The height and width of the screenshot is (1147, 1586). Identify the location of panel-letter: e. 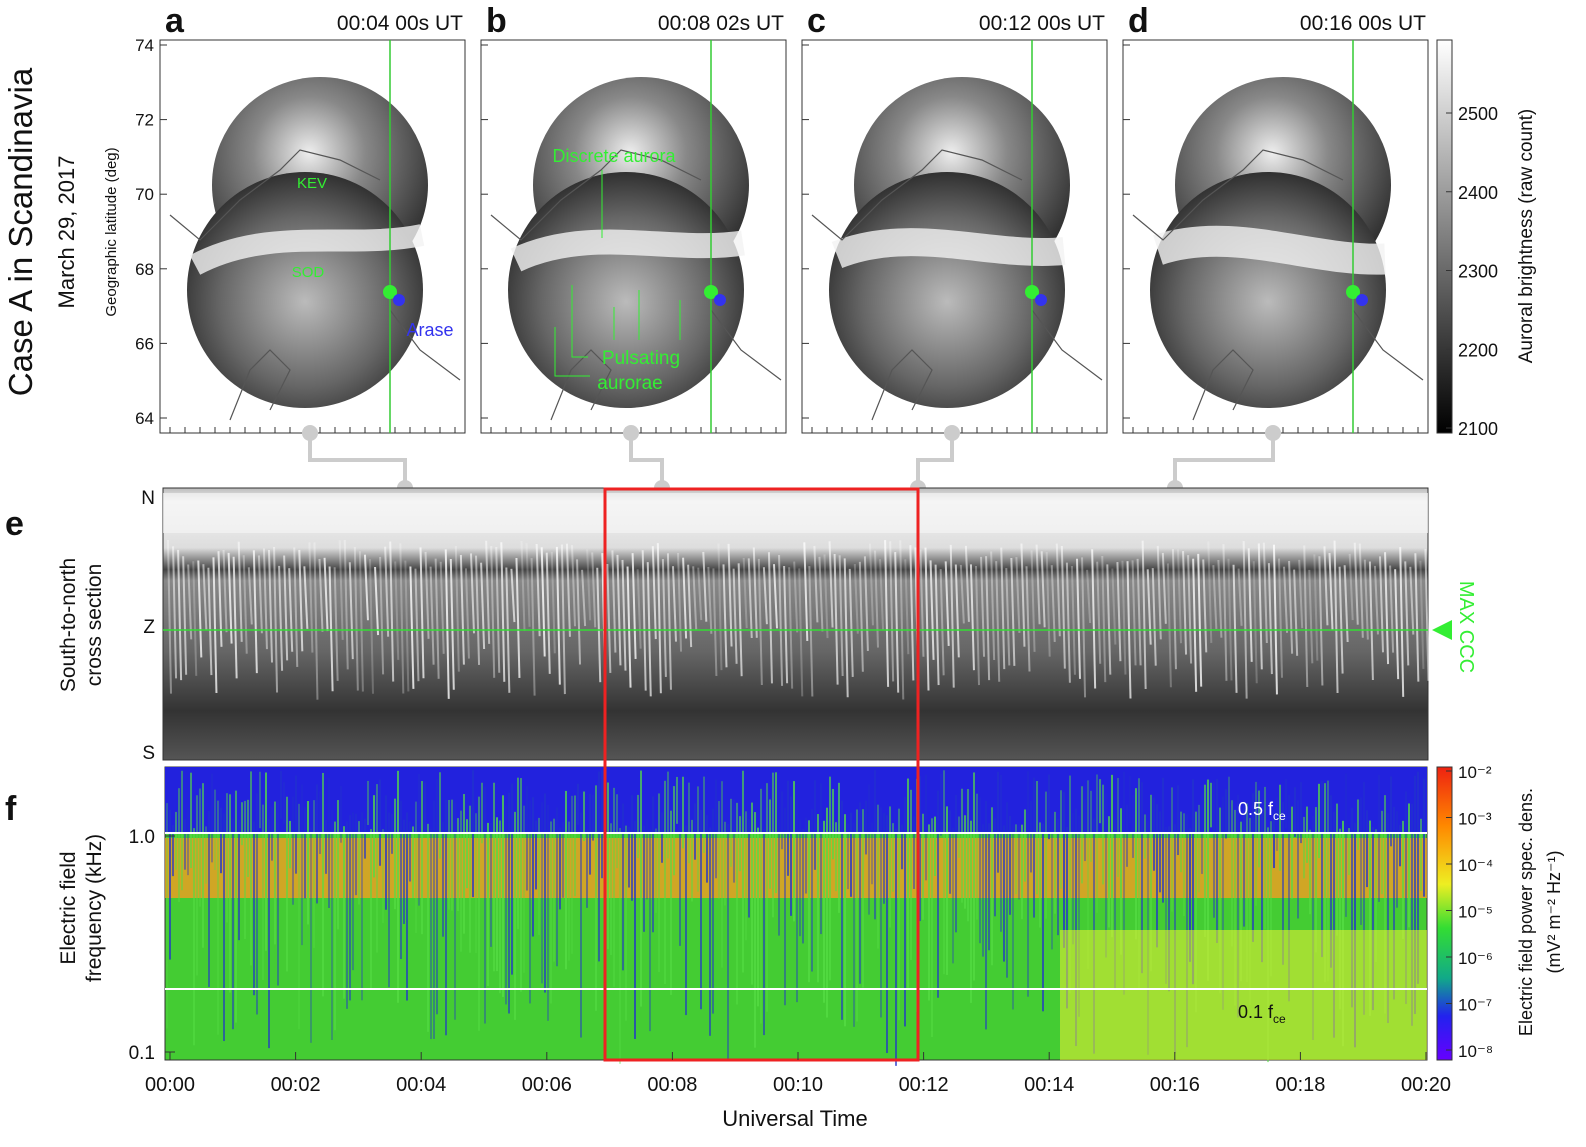
(14, 524).